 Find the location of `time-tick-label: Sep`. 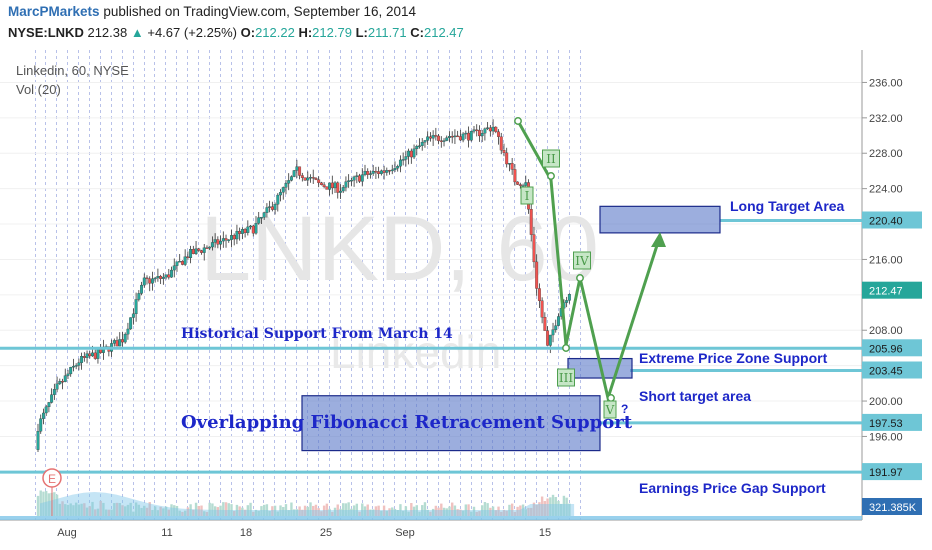

time-tick-label: Sep is located at coordinates (405, 533).